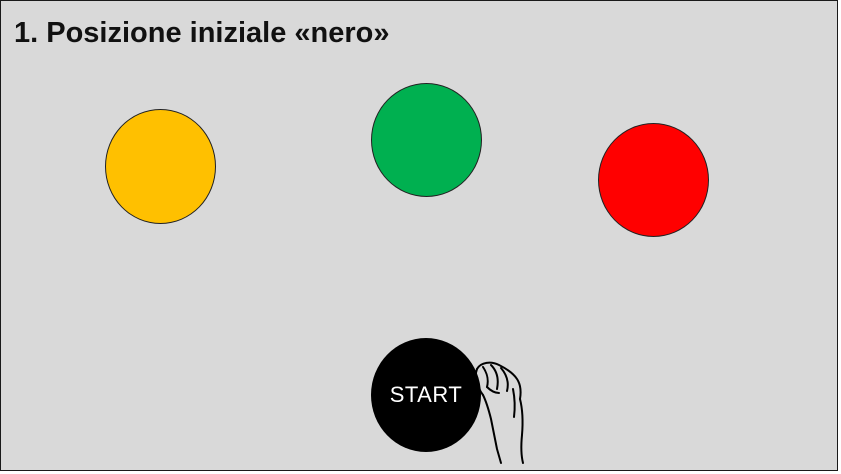 Image resolution: width=841 pixels, height=474 pixels. I want to click on green-target-circle, so click(426, 140).